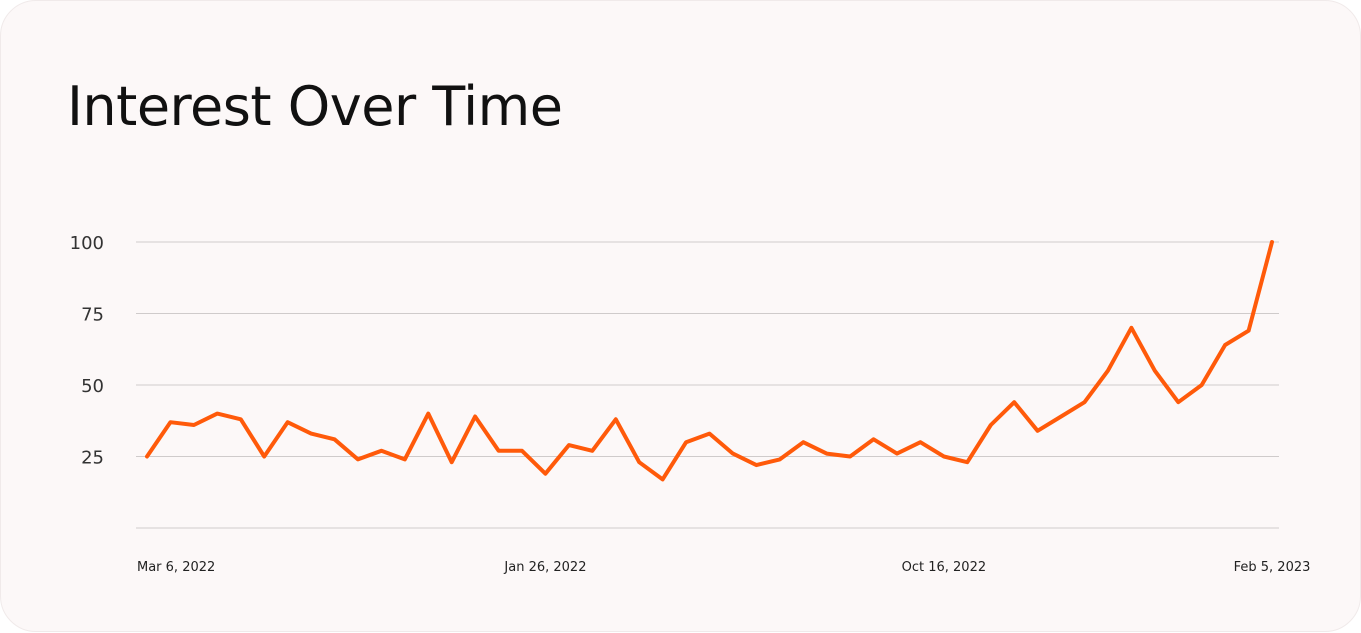 The image size is (1361, 633). I want to click on y-tick-label: 50, so click(92, 386).